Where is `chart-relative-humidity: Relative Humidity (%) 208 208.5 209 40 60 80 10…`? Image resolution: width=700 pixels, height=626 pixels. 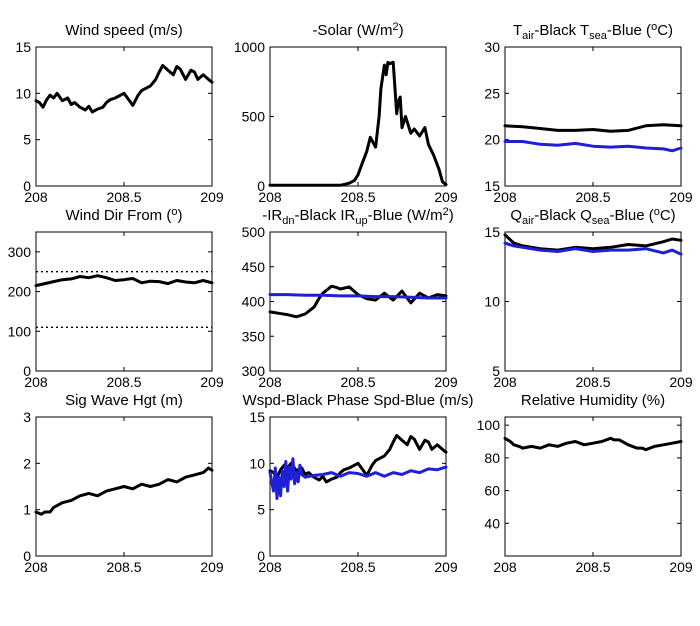 chart-relative-humidity: Relative Humidity (%) 208 208.5 209 40 60 80 10… is located at coordinates (585, 483).